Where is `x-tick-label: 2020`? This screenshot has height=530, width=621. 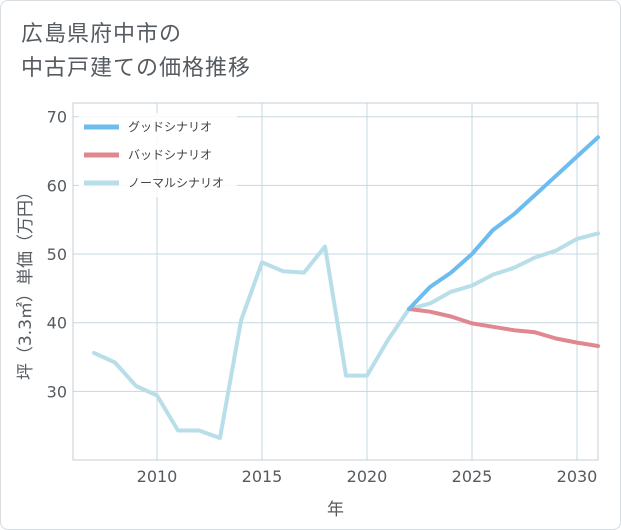 x-tick-label: 2020 is located at coordinates (367, 476).